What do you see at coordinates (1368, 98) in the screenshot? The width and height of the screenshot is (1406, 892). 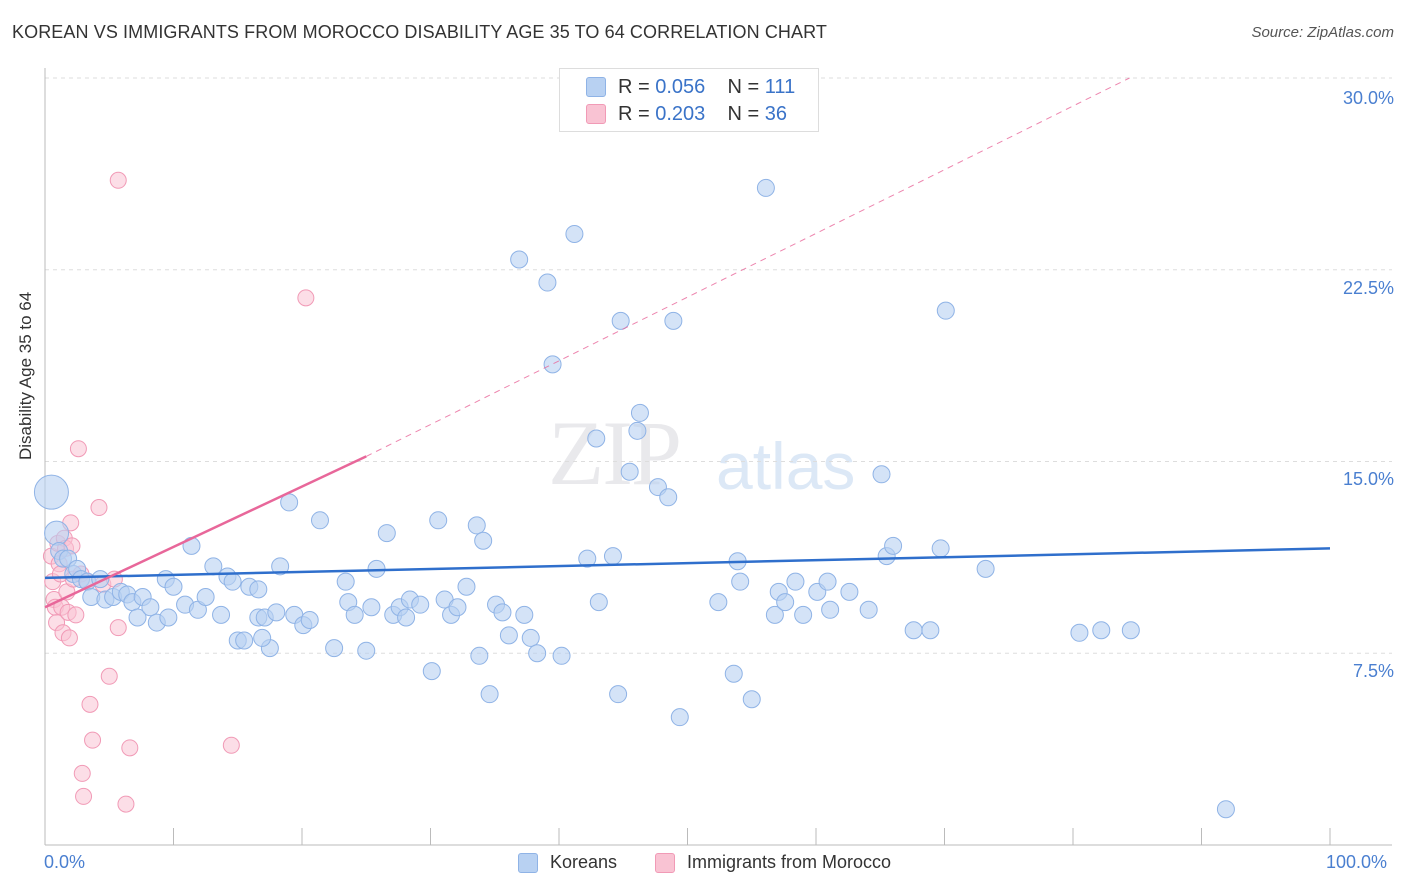 I see `y-tick-label: 30.0%` at bounding box center [1368, 98].